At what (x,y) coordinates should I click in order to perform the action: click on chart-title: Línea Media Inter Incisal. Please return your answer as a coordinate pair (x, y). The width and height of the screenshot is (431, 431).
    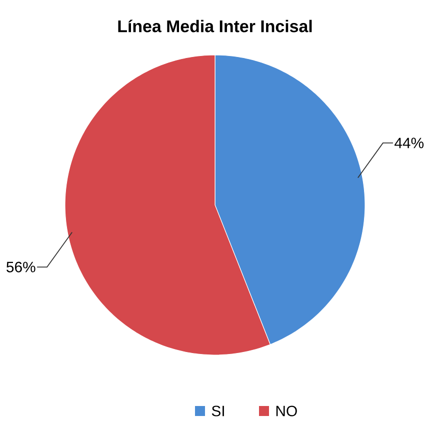
    Looking at the image, I should click on (215, 26).